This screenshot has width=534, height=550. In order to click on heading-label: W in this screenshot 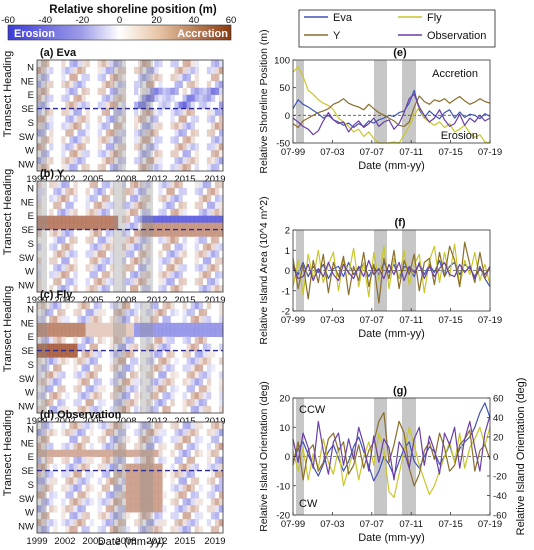, I will do `click(29, 272)`.